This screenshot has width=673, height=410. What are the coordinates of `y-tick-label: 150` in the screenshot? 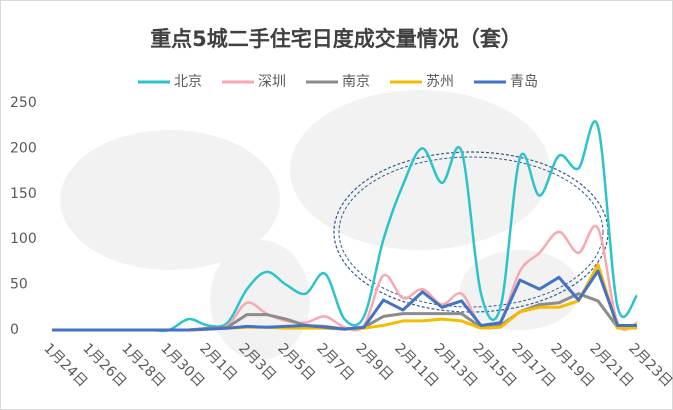 It's located at (23, 194).